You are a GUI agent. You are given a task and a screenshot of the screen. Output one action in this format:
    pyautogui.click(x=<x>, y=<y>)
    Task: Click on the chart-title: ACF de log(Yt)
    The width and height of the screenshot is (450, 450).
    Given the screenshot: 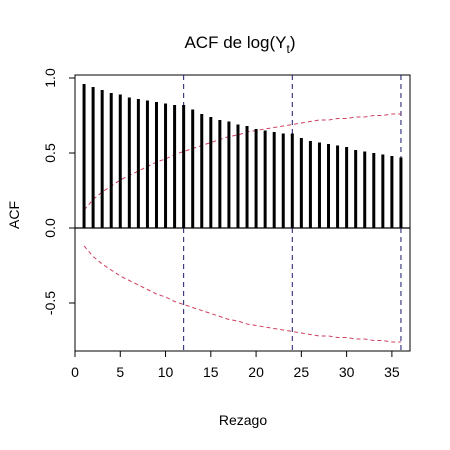 What is the action you would take?
    pyautogui.click(x=239, y=44)
    